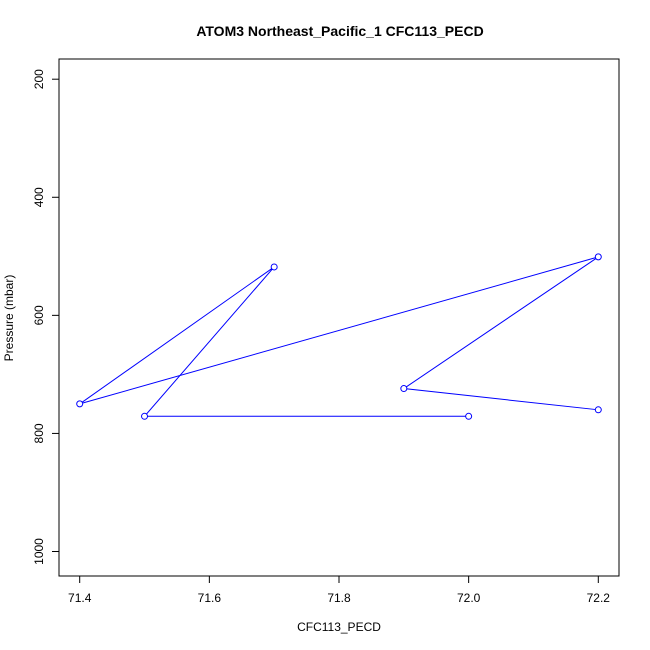 The width and height of the screenshot is (650, 650). Describe the element at coordinates (599, 598) in the screenshot. I see `x-tick-label: 72.2` at that location.